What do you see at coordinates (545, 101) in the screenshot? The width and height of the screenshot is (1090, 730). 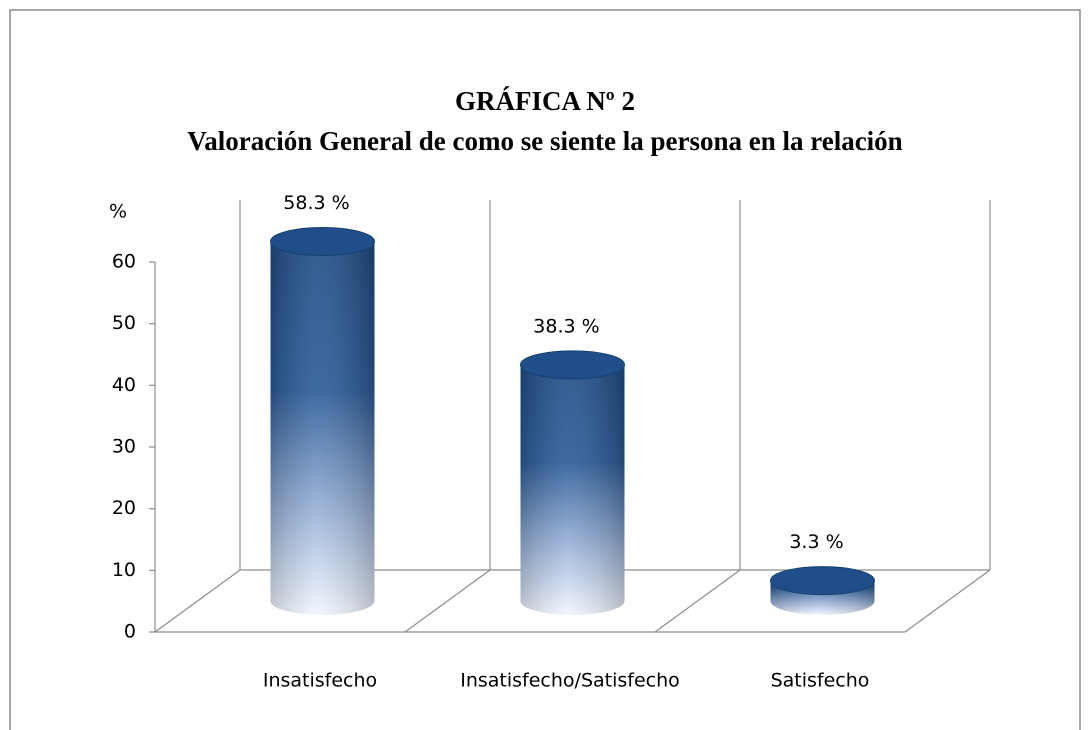 I see `chart-title: GRÁFICA Nº 2` at bounding box center [545, 101].